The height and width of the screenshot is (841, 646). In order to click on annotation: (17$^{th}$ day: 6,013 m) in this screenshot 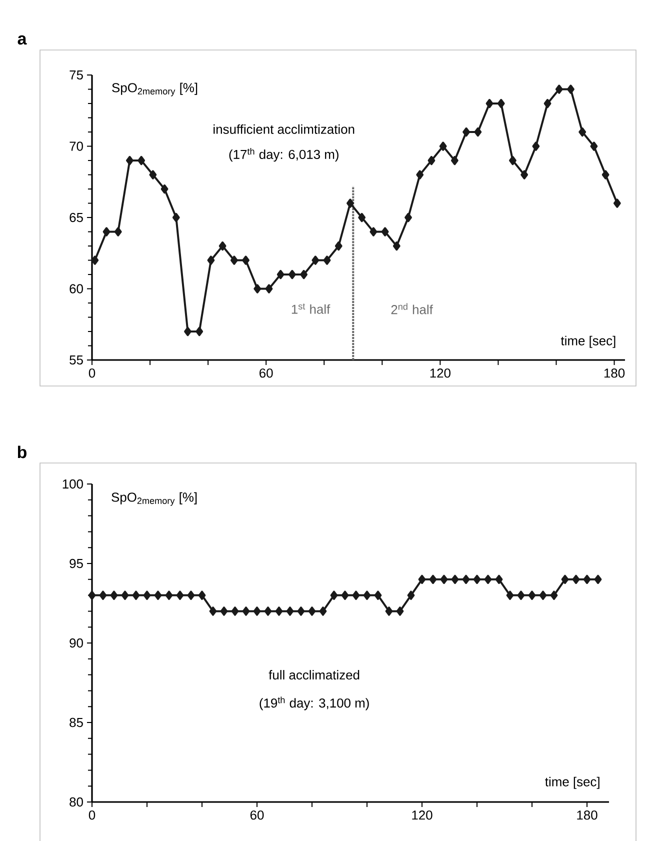, I will do `click(283, 155)`.